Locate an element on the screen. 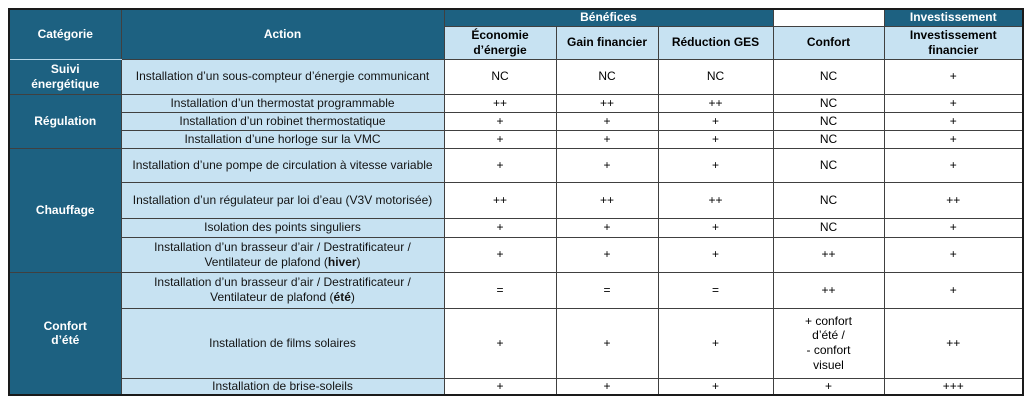  investment-group-header: Investissement is located at coordinates (953, 17).